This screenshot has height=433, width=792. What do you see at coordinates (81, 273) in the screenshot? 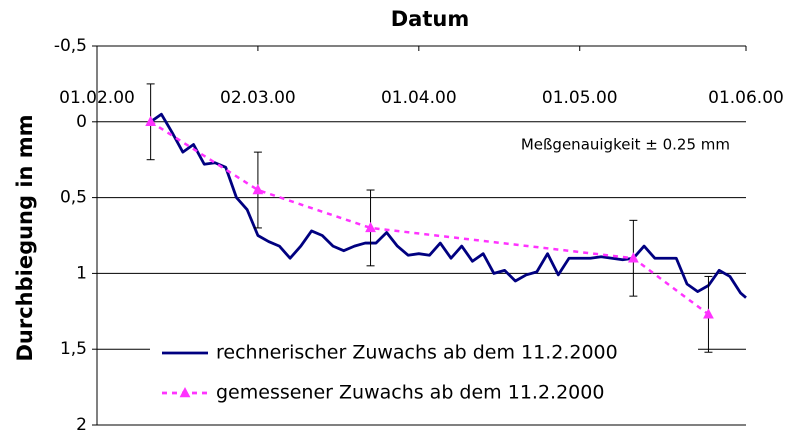
I see `y-tick-label: 1` at bounding box center [81, 273].